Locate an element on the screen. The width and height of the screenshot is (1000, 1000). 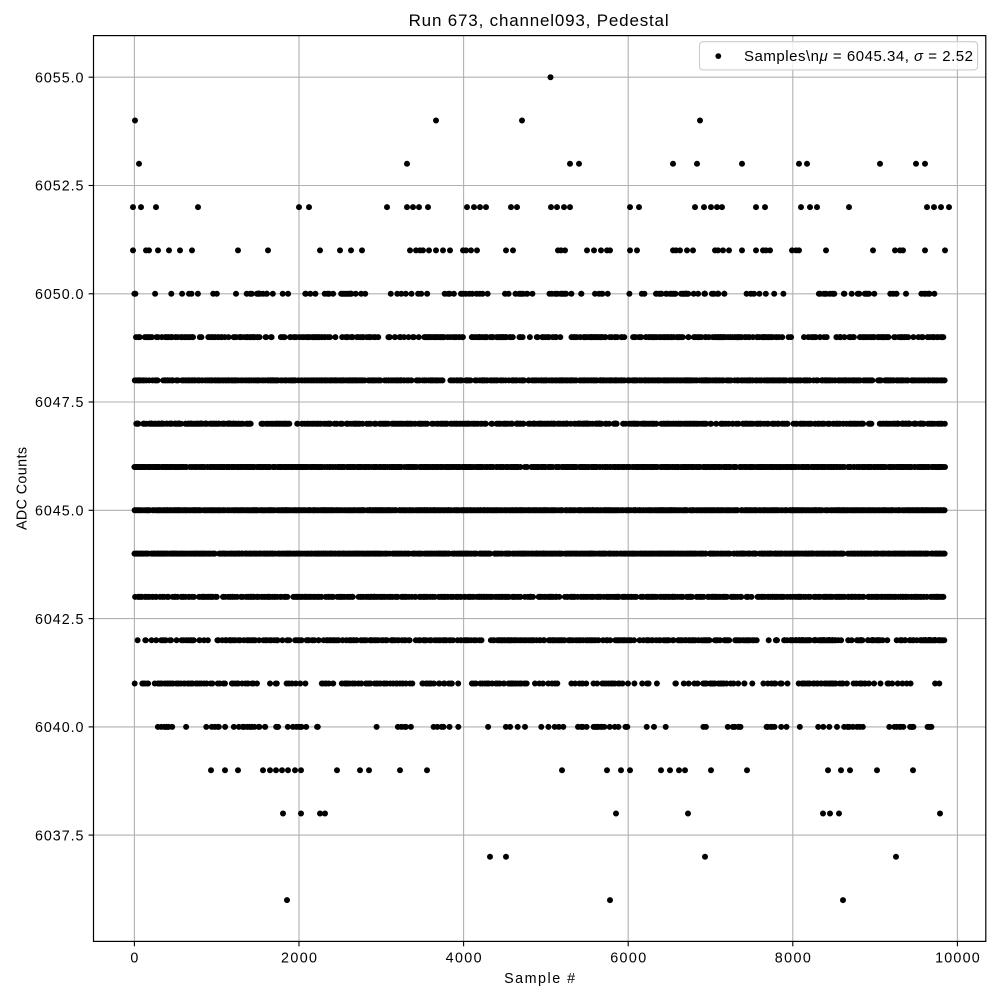
svg-text: ADC Counts is located at coordinates (23, 488).